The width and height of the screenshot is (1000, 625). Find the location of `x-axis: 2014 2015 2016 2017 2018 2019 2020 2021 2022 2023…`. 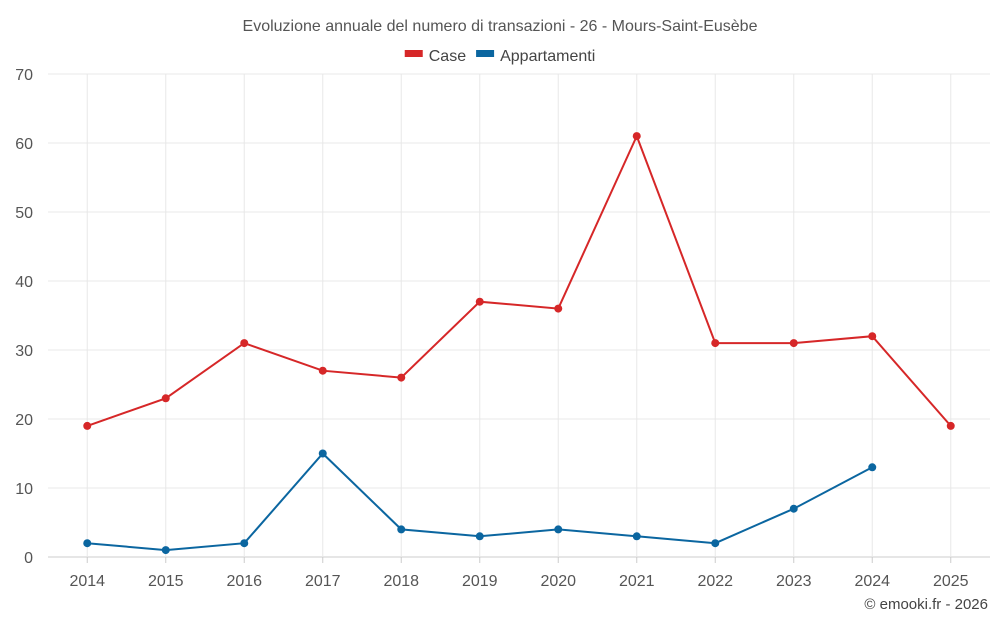

x-axis: 2014 2015 2016 2017 2018 2019 2020 2021 2022 2023… is located at coordinates (519, 573).